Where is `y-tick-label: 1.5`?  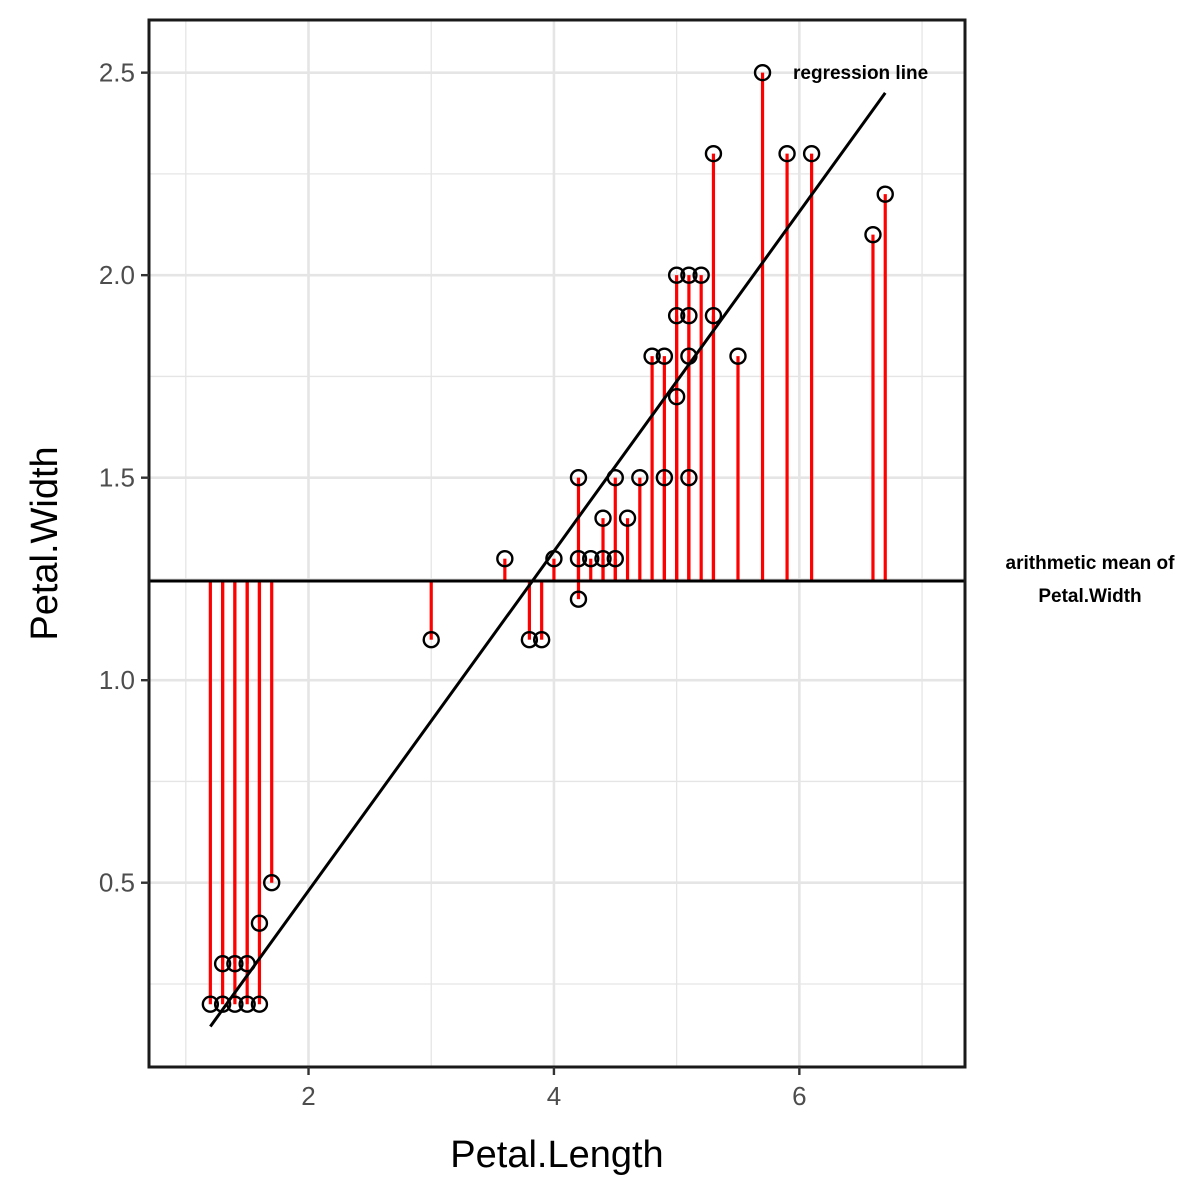
y-tick-label: 1.5 is located at coordinates (117, 478).